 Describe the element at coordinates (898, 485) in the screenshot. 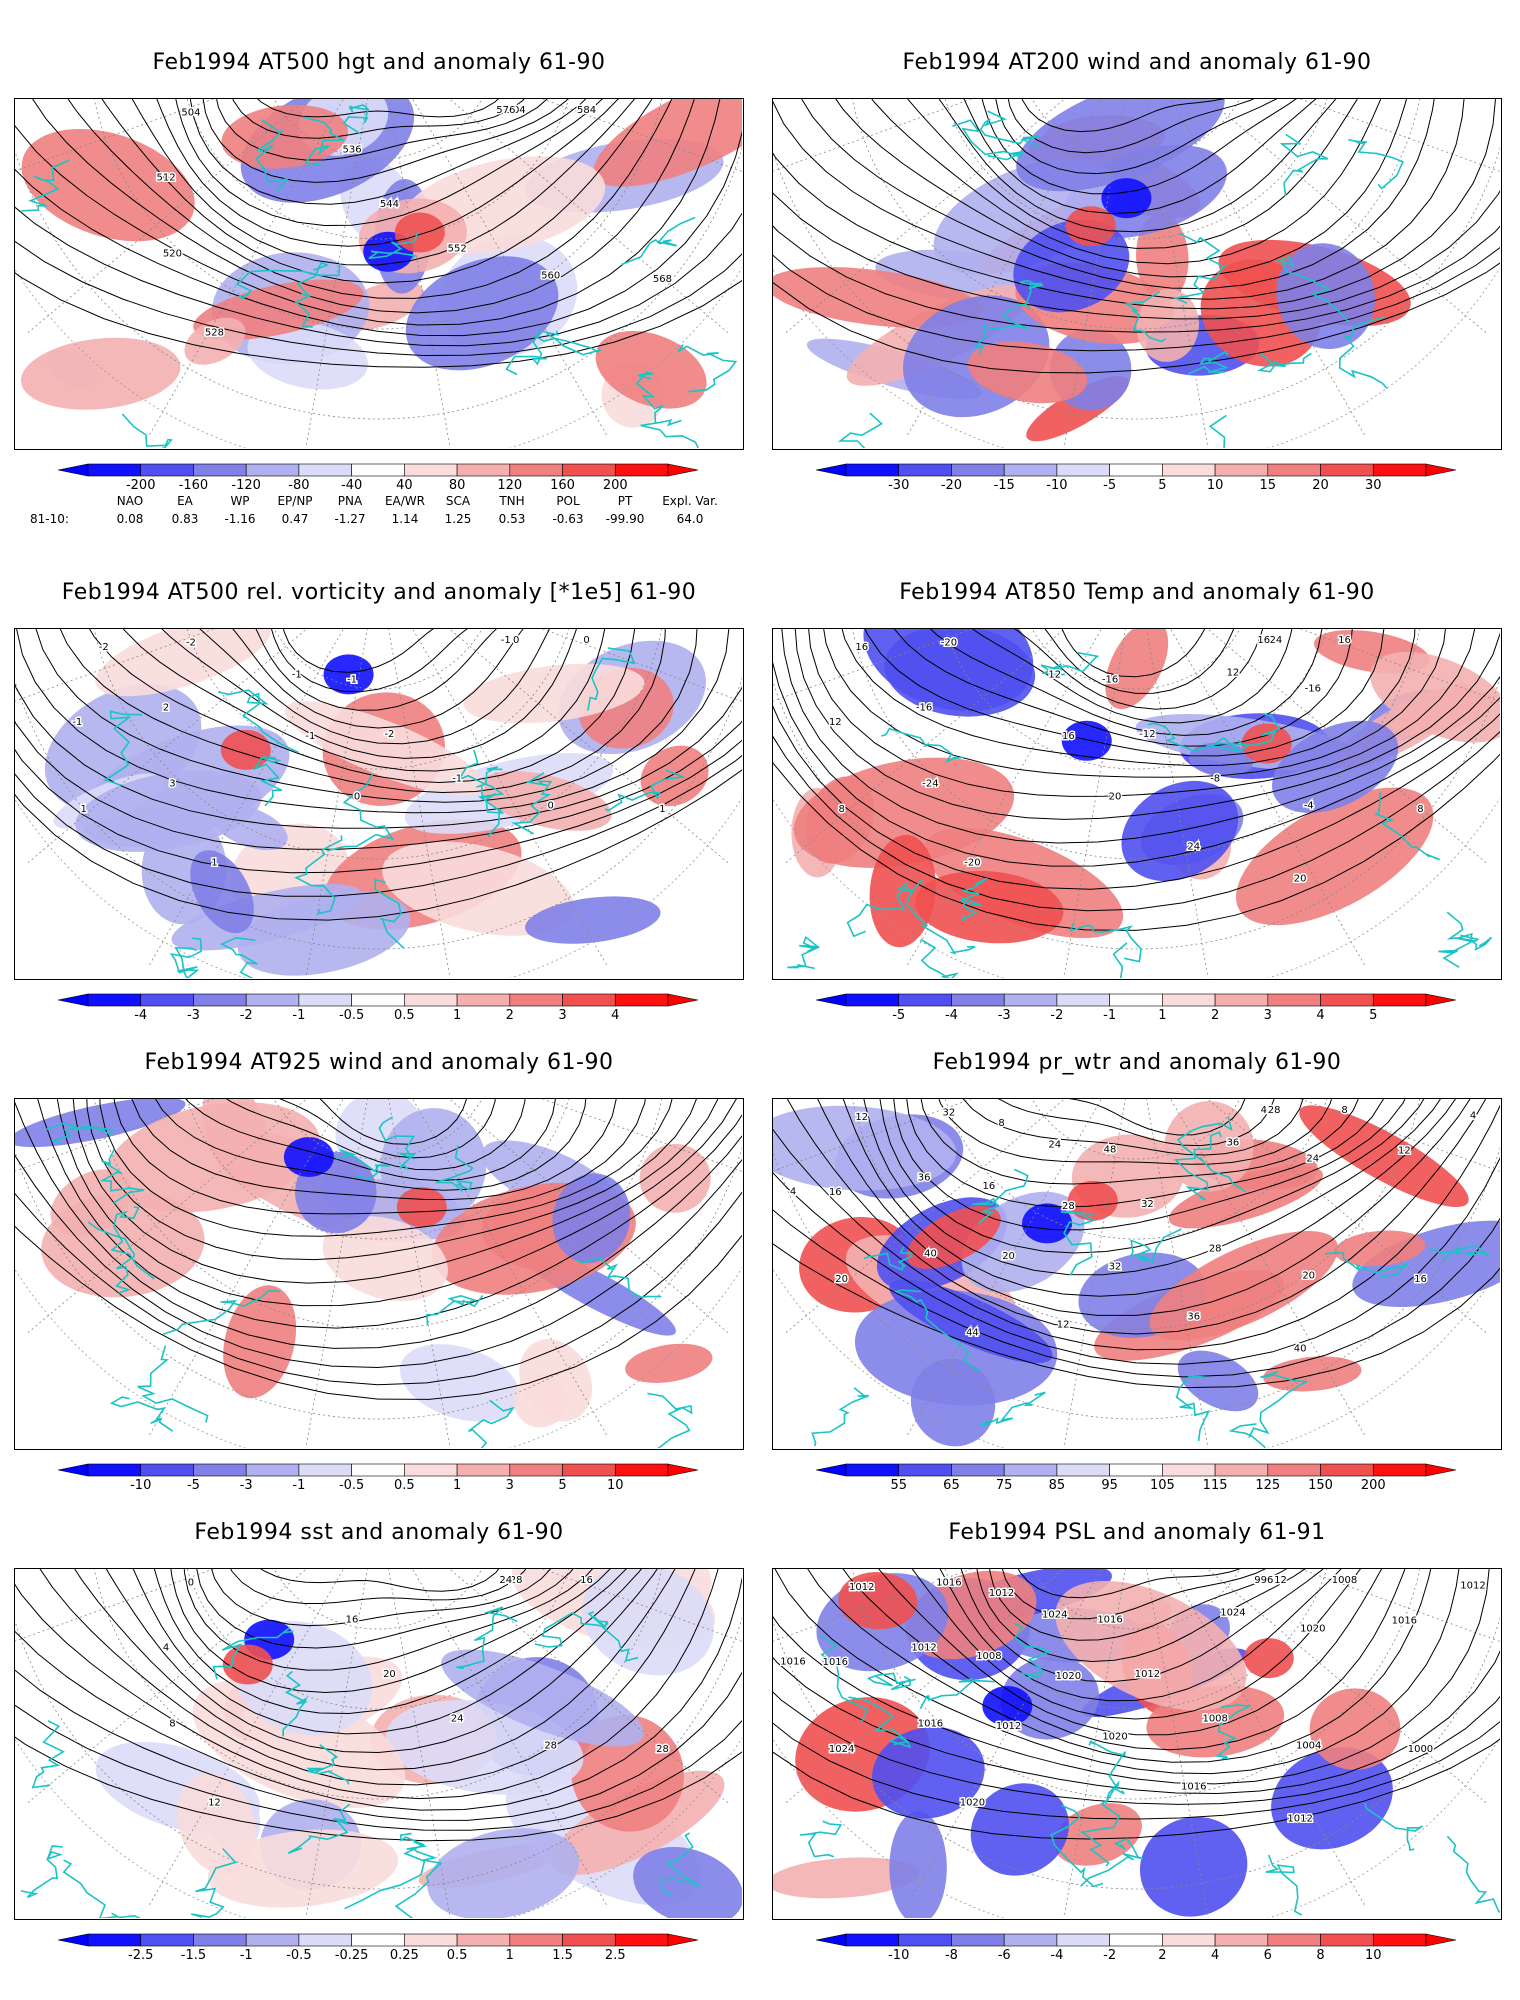

I see `colorbar-tick-label: -30` at that location.